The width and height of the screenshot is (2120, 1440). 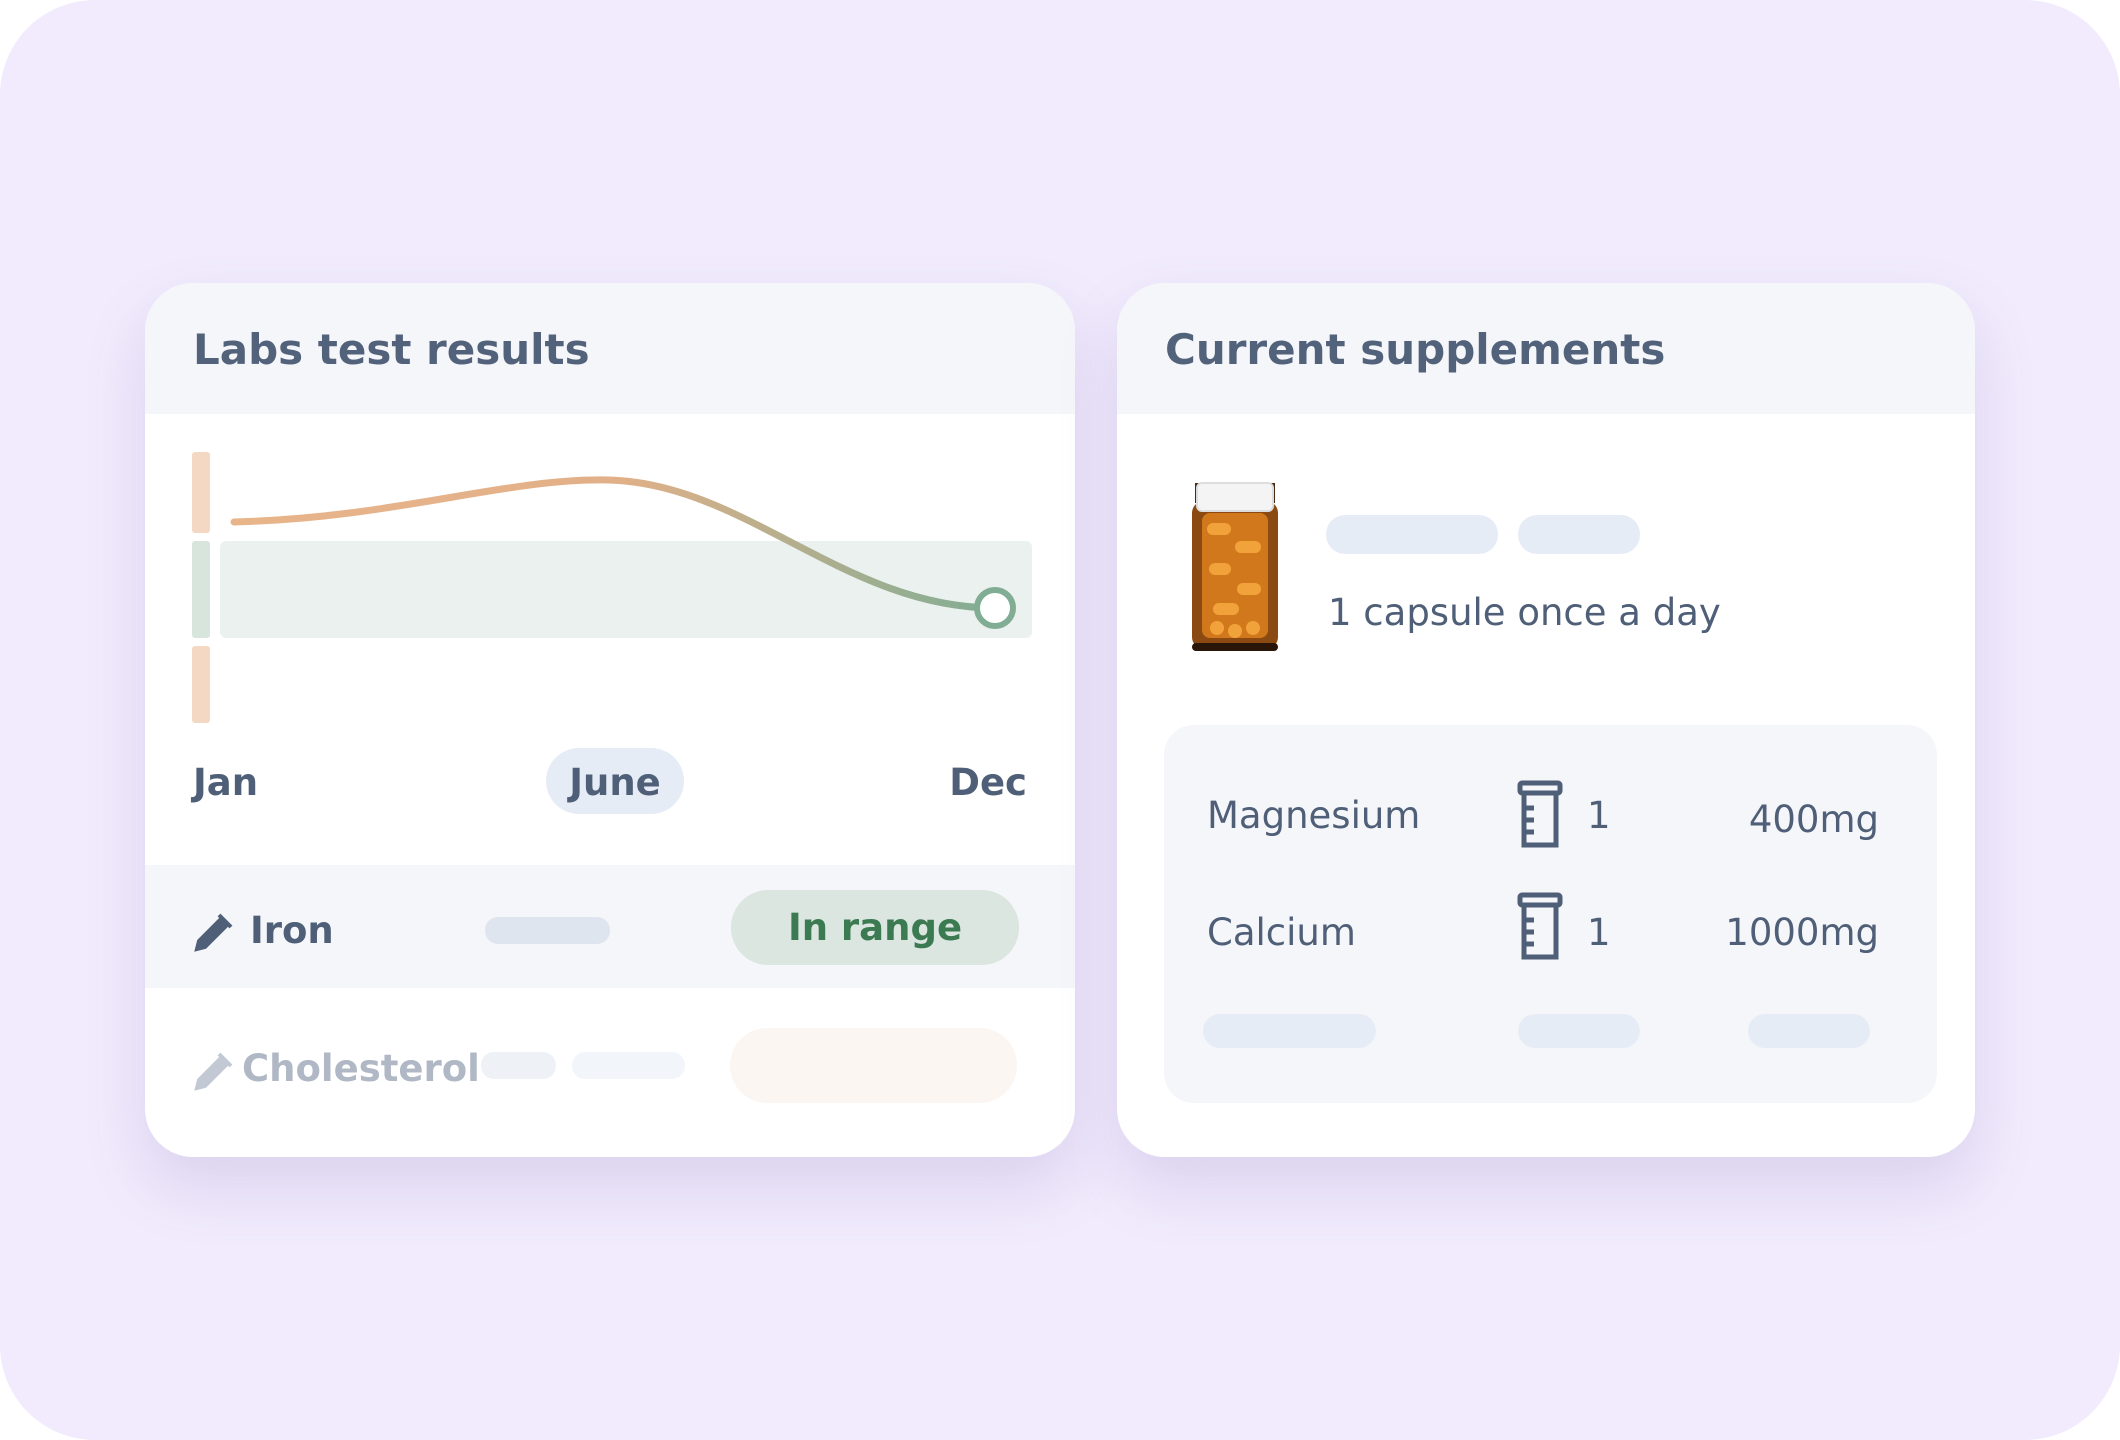 What do you see at coordinates (988, 782) in the screenshot?
I see `month-label: Dec` at bounding box center [988, 782].